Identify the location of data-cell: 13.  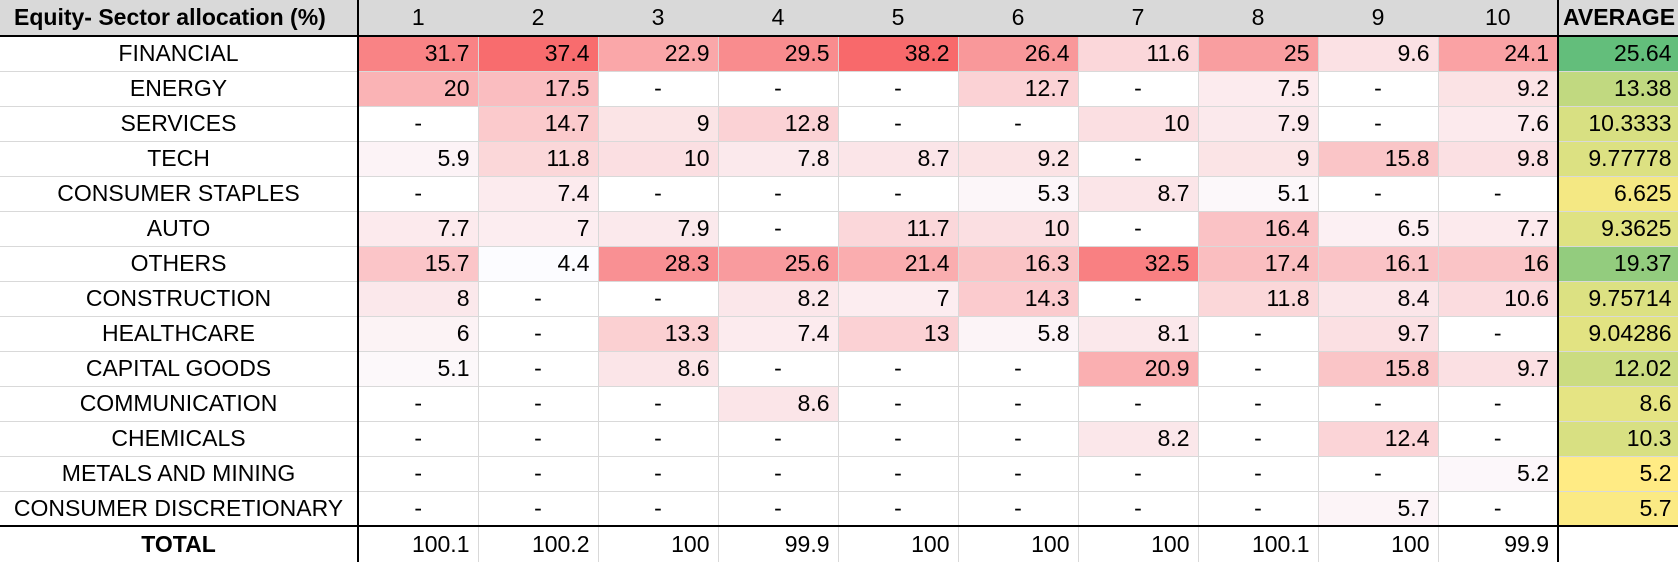
(898, 334).